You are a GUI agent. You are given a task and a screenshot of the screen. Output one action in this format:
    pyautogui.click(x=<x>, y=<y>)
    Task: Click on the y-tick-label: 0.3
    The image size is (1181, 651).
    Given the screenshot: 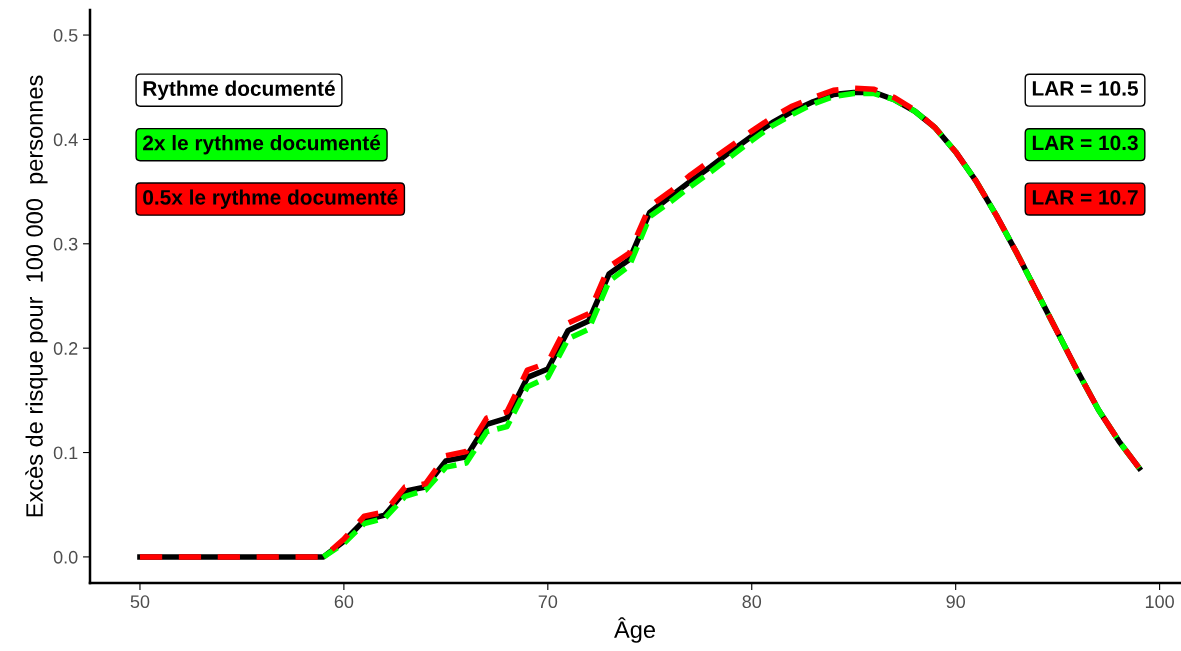 What is the action you would take?
    pyautogui.click(x=65, y=244)
    